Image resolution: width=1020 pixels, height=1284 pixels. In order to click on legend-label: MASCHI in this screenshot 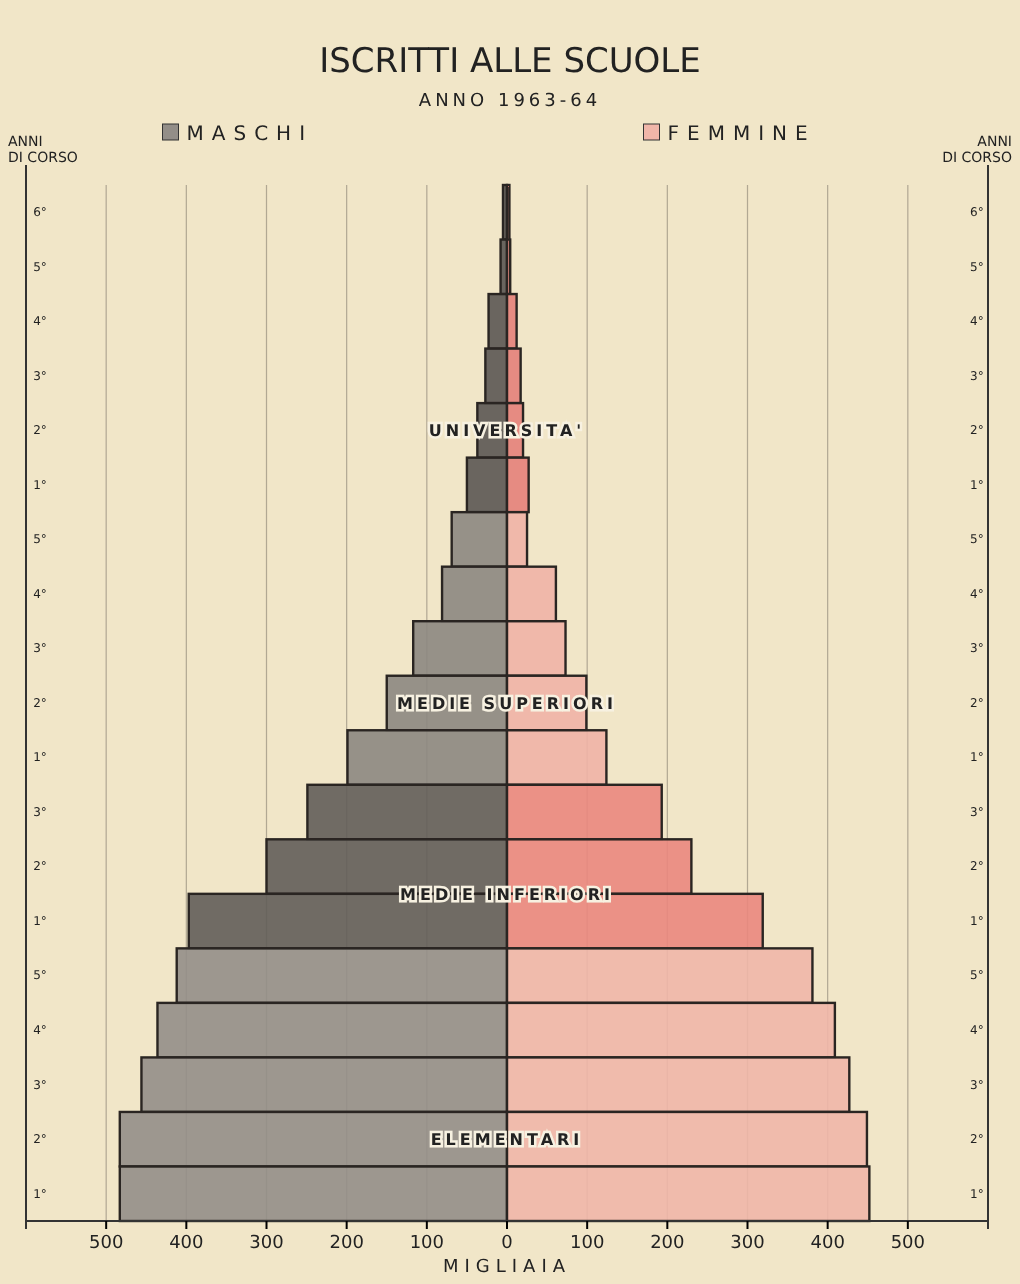, I will do `click(250, 135)`.